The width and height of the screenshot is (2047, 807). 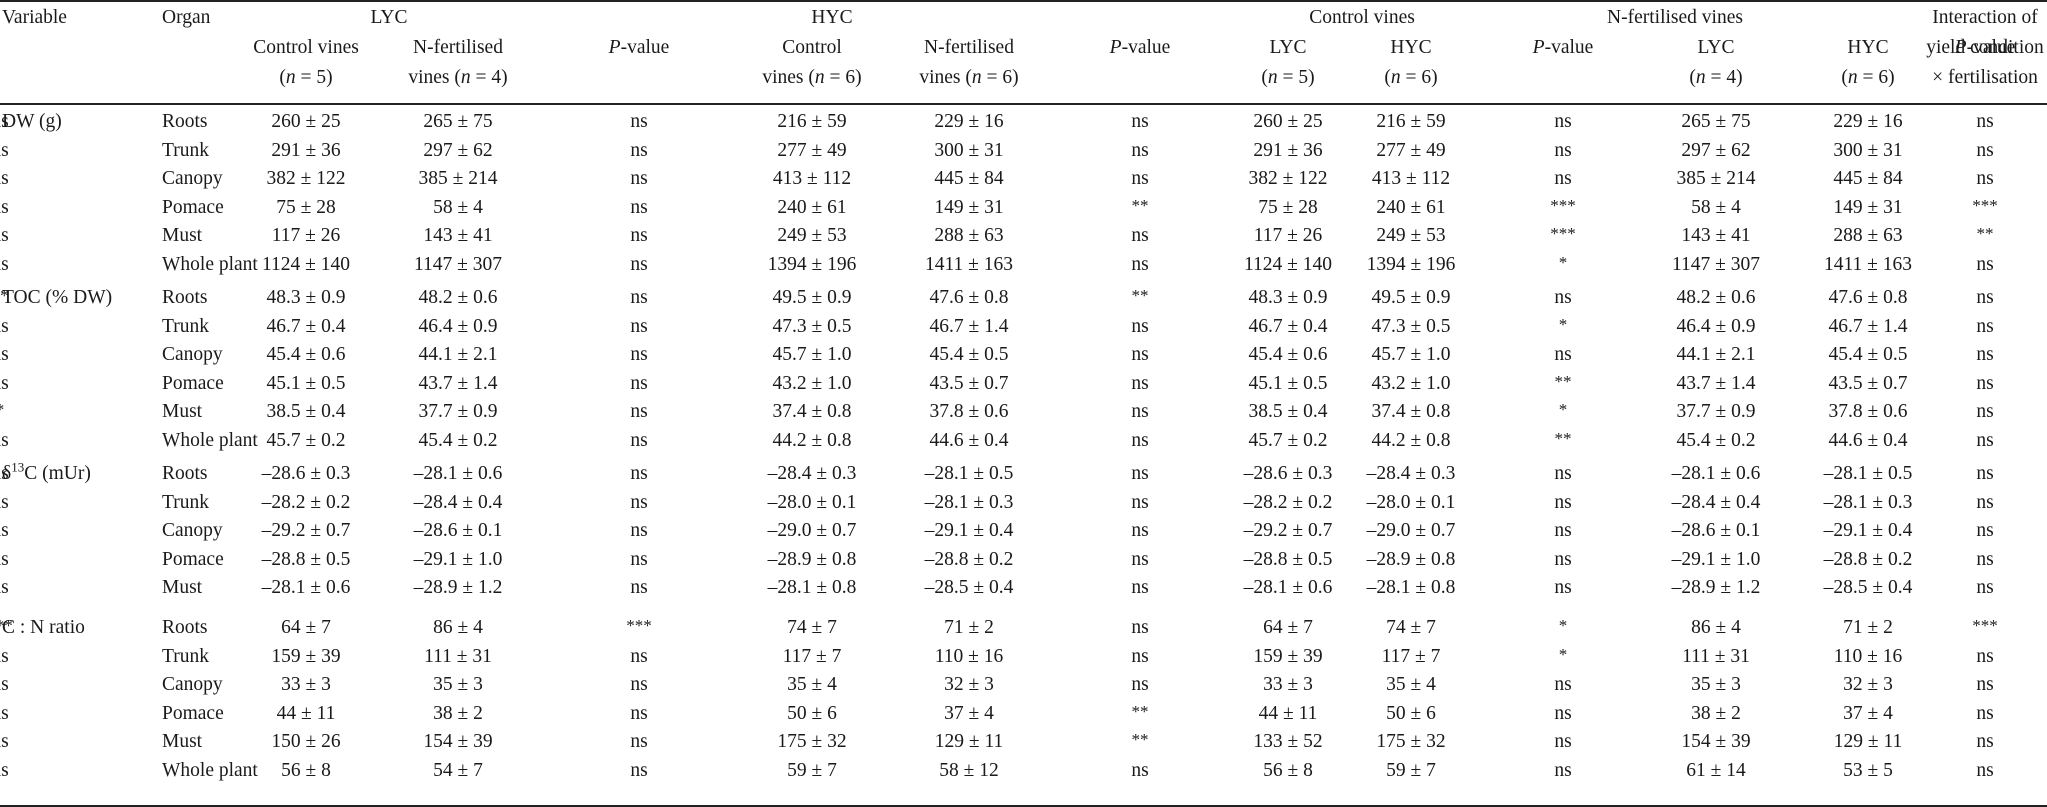 What do you see at coordinates (1288, 440) in the screenshot?
I see `table-cell: 45.7 ± 0.2` at bounding box center [1288, 440].